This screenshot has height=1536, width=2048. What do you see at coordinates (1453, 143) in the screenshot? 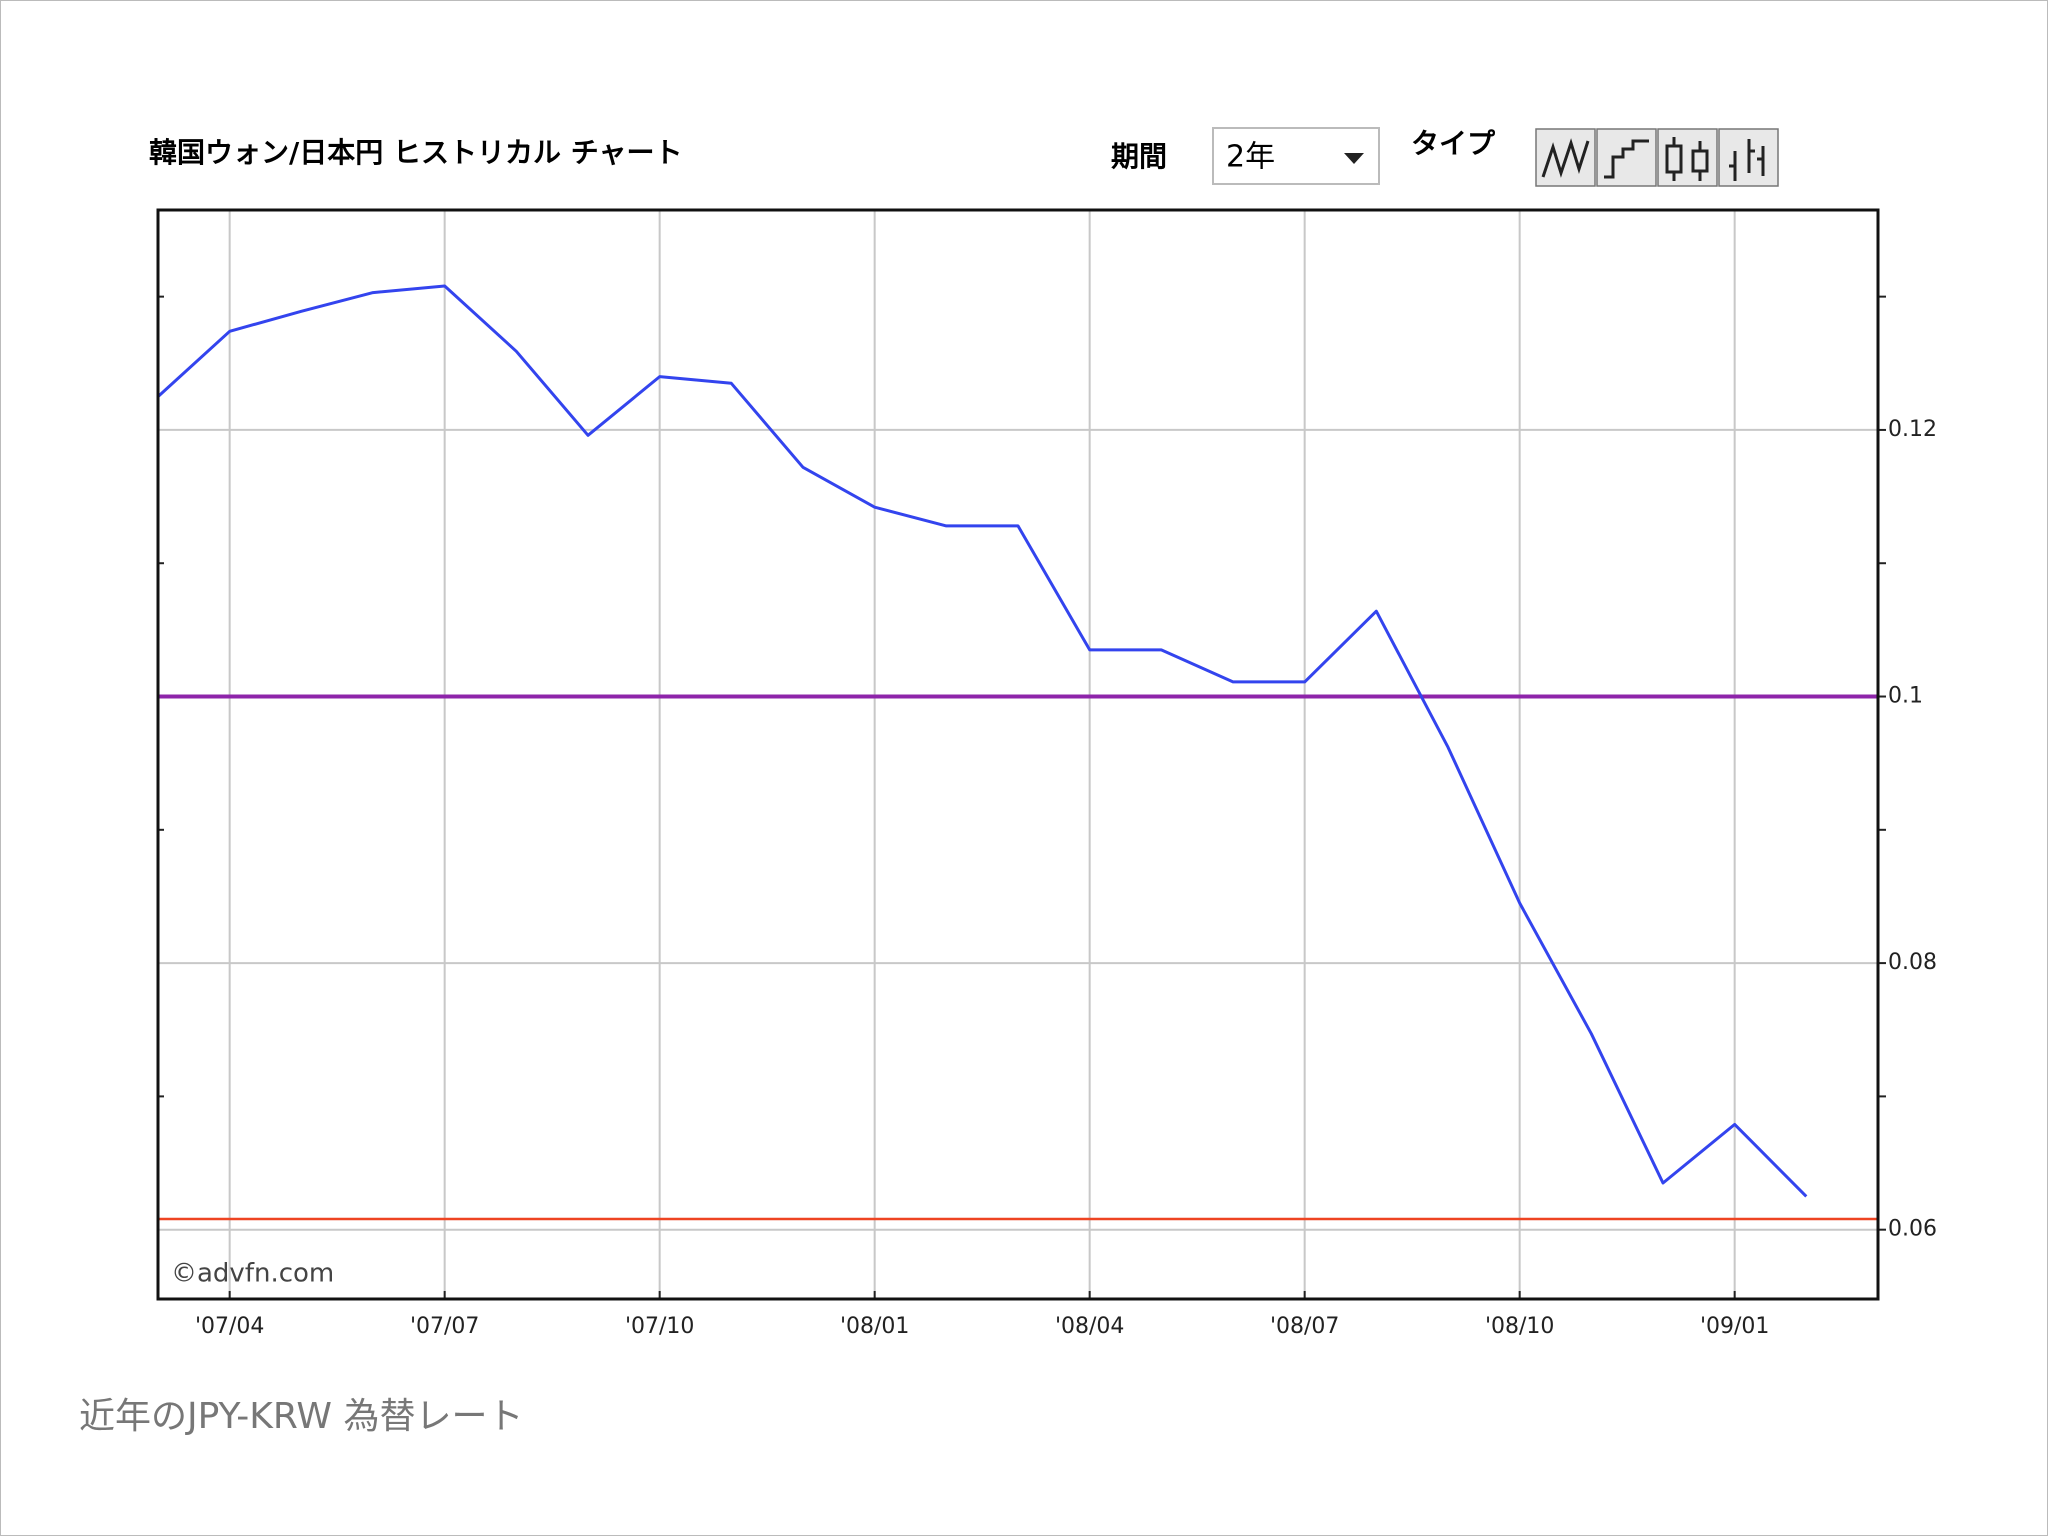
I see `type-label: タイプ` at bounding box center [1453, 143].